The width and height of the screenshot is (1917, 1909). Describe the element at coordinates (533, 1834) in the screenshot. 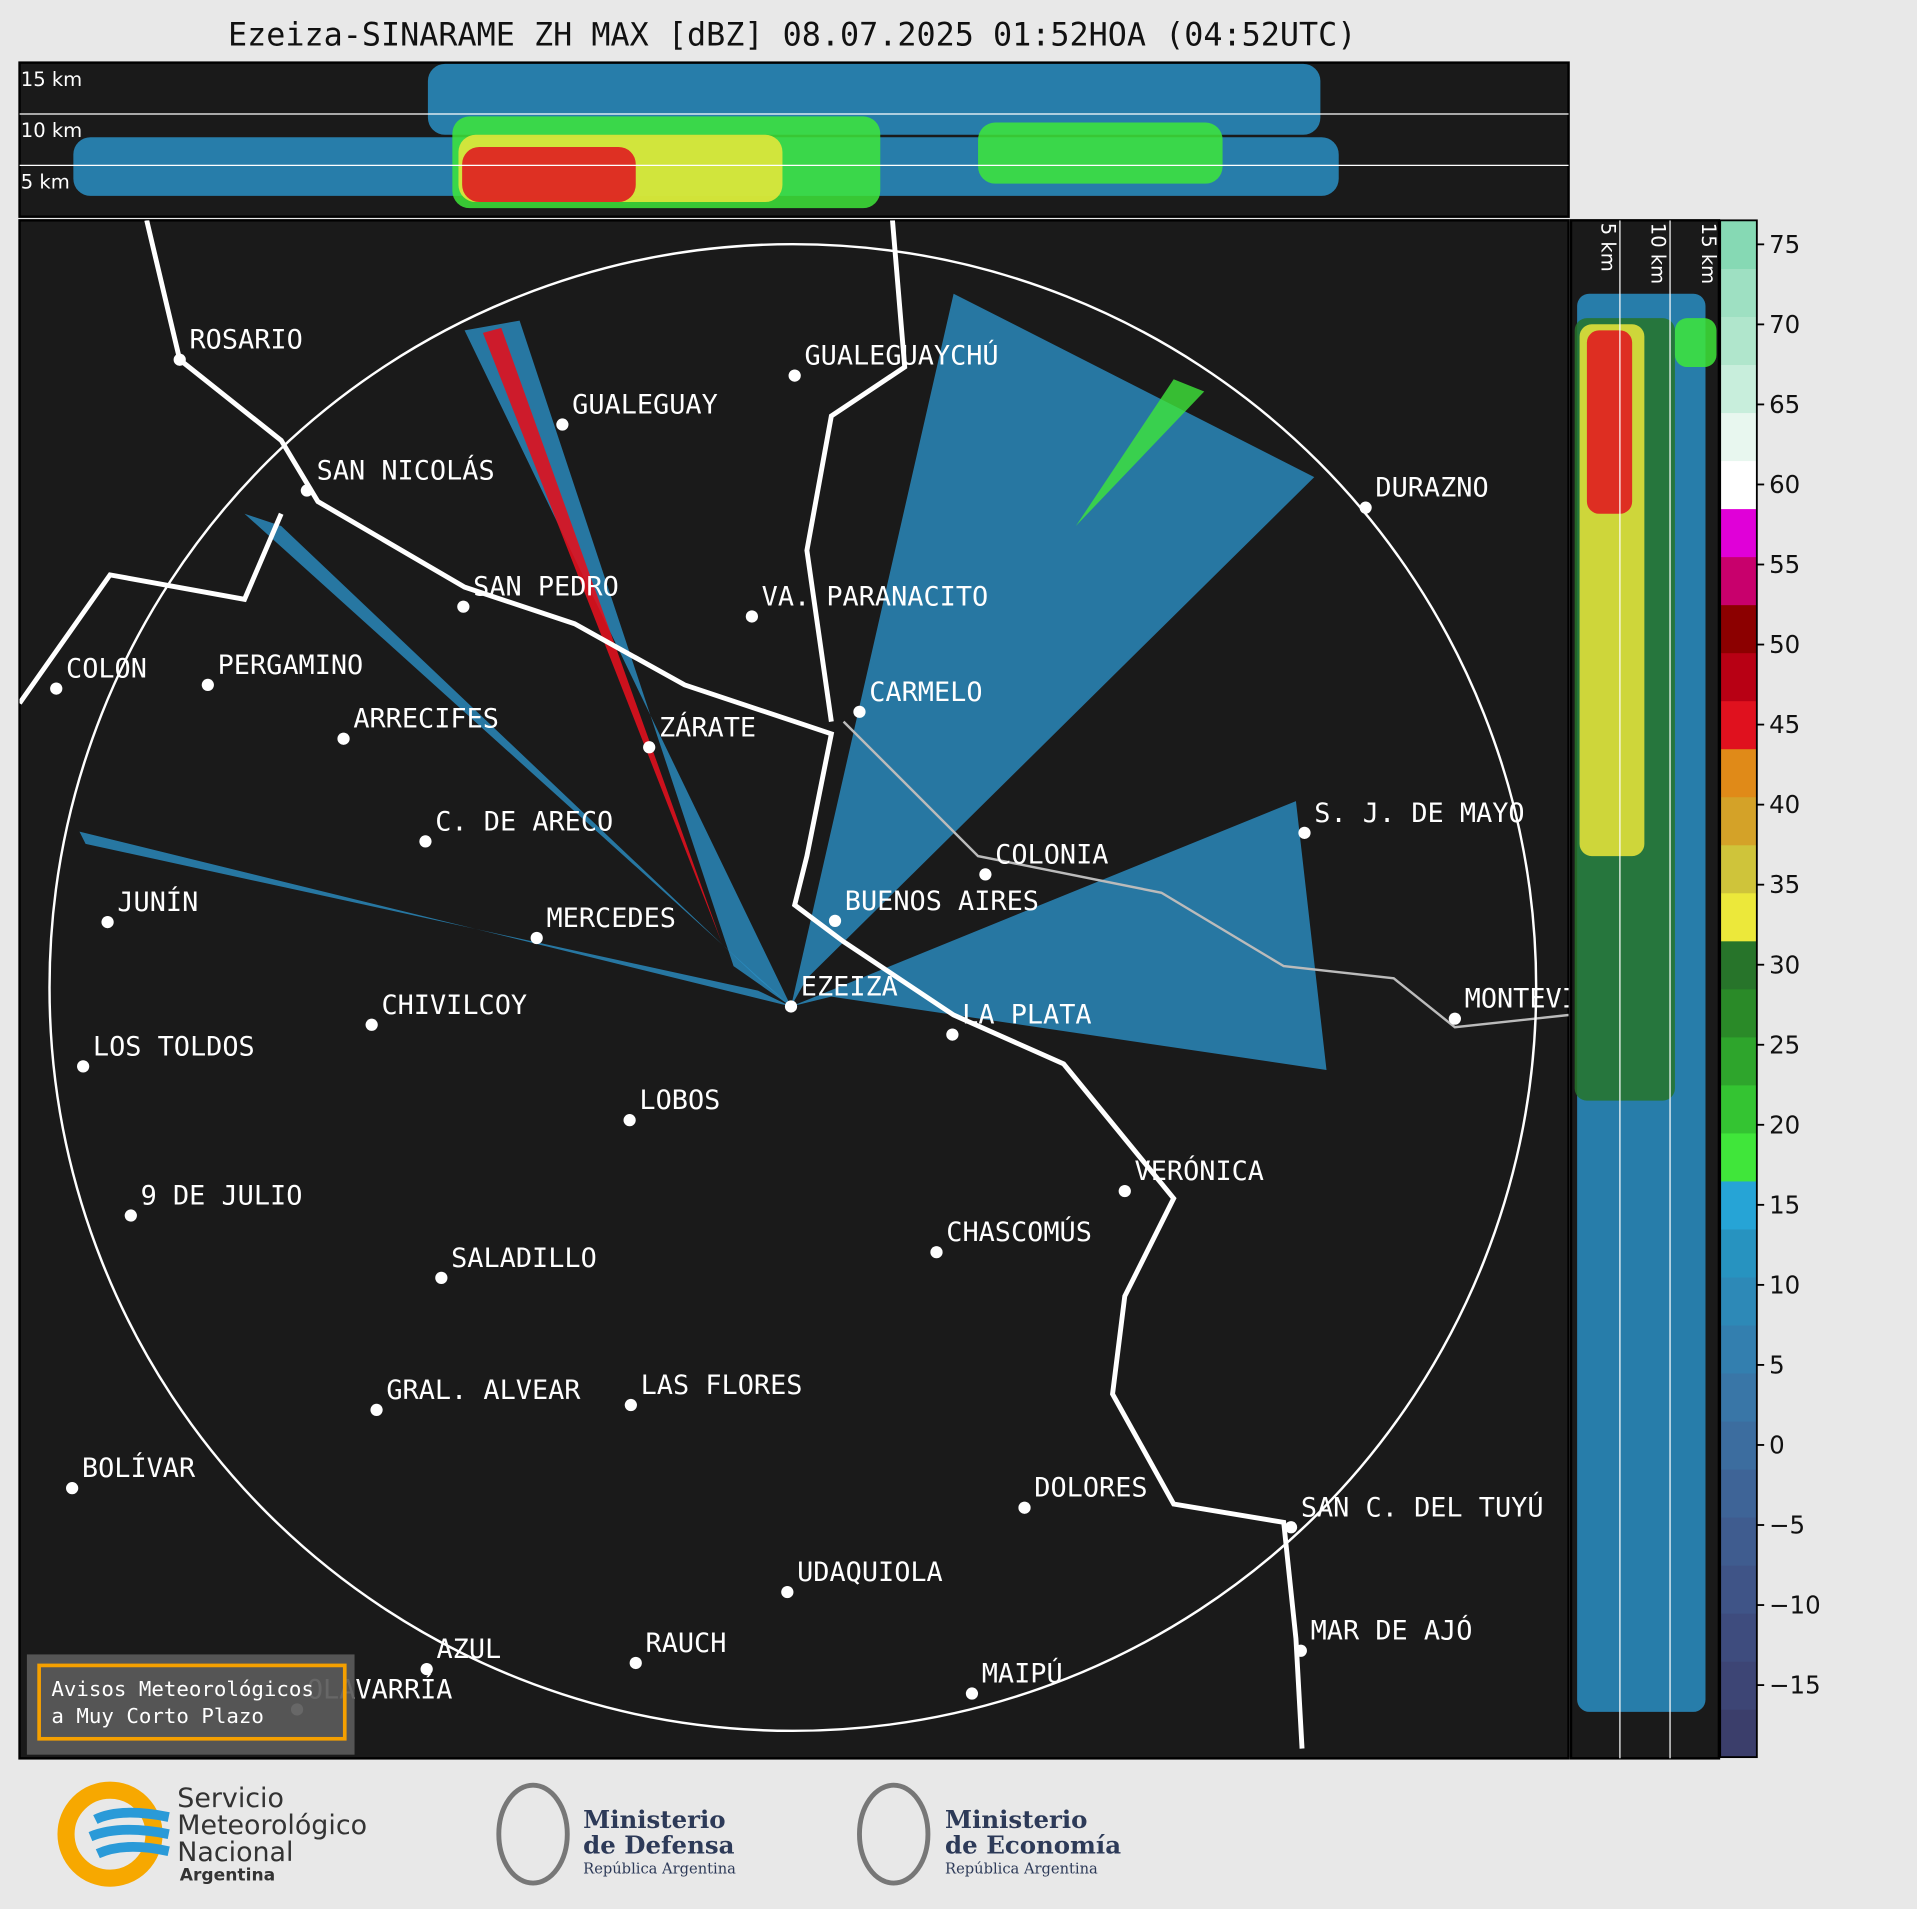

I see `defensa-shield` at that location.